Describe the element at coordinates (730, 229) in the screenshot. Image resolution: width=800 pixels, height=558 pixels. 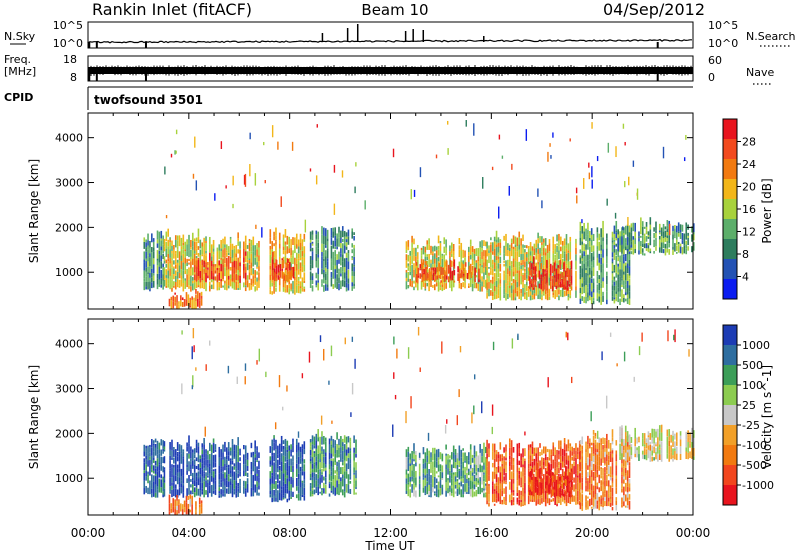
I see `colorbar-segment` at that location.